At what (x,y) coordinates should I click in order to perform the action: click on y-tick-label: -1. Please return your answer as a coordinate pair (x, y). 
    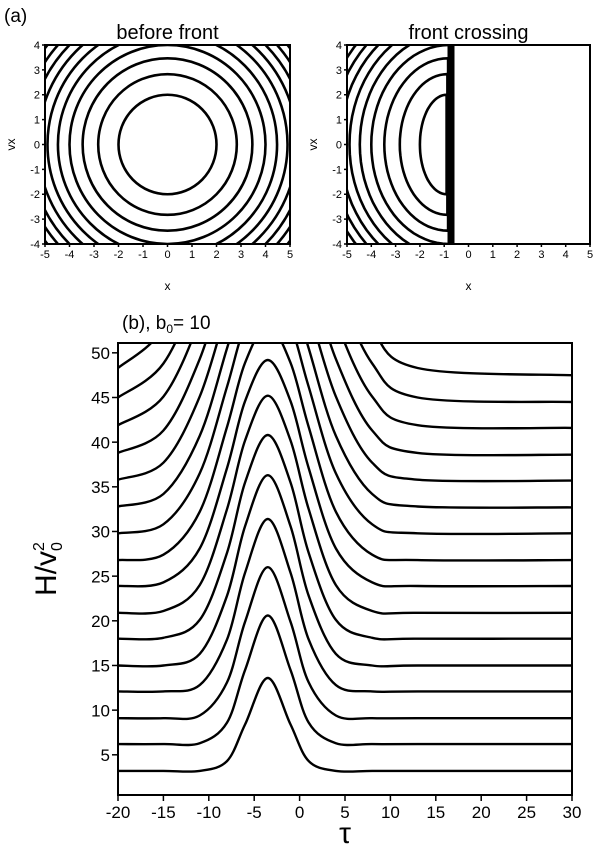
    Looking at the image, I should click on (35, 170).